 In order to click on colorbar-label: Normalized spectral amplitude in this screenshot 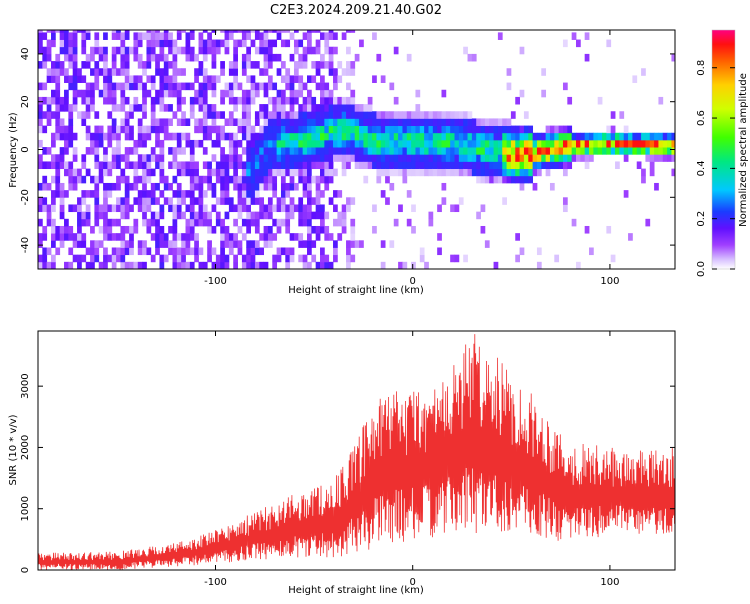, I will do `click(743, 150)`.